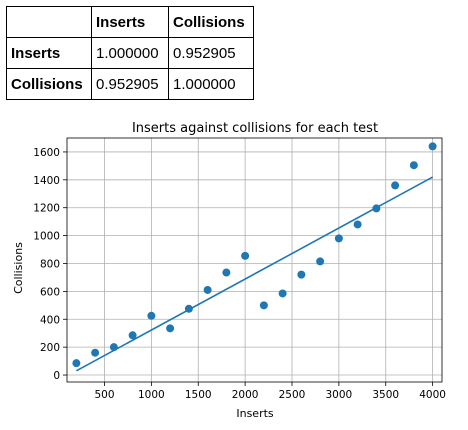 The width and height of the screenshot is (468, 430). What do you see at coordinates (385, 395) in the screenshot?
I see `x-tick-label: 3500` at bounding box center [385, 395].